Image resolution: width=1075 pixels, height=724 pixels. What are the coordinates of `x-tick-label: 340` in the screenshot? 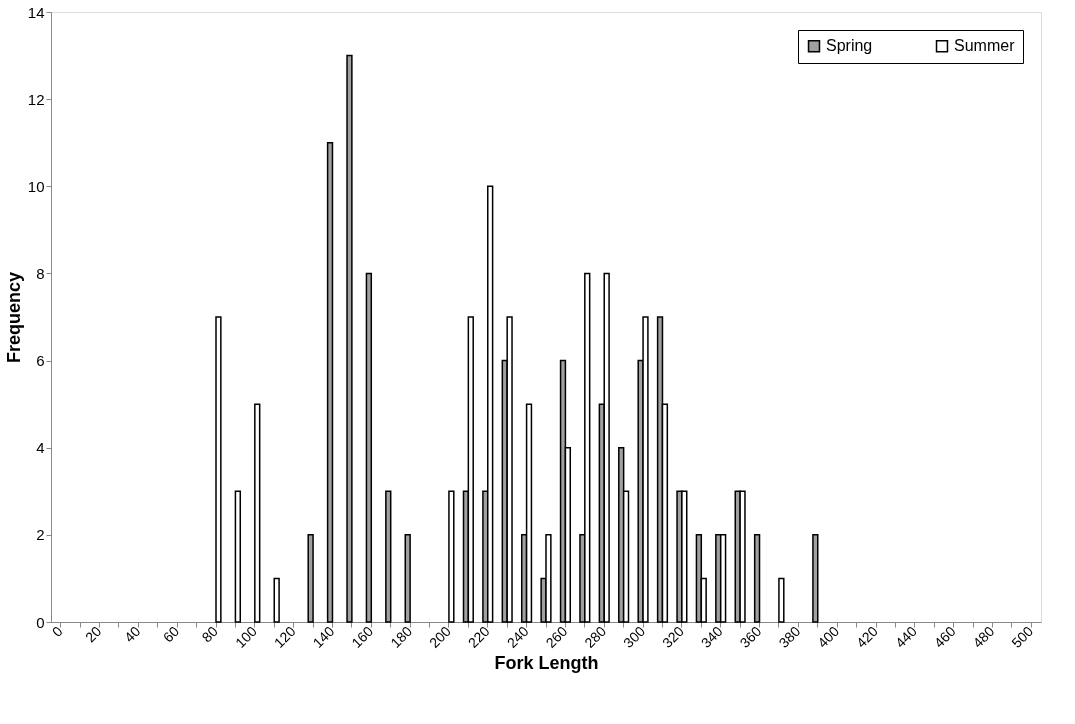 It's located at (711, 636).